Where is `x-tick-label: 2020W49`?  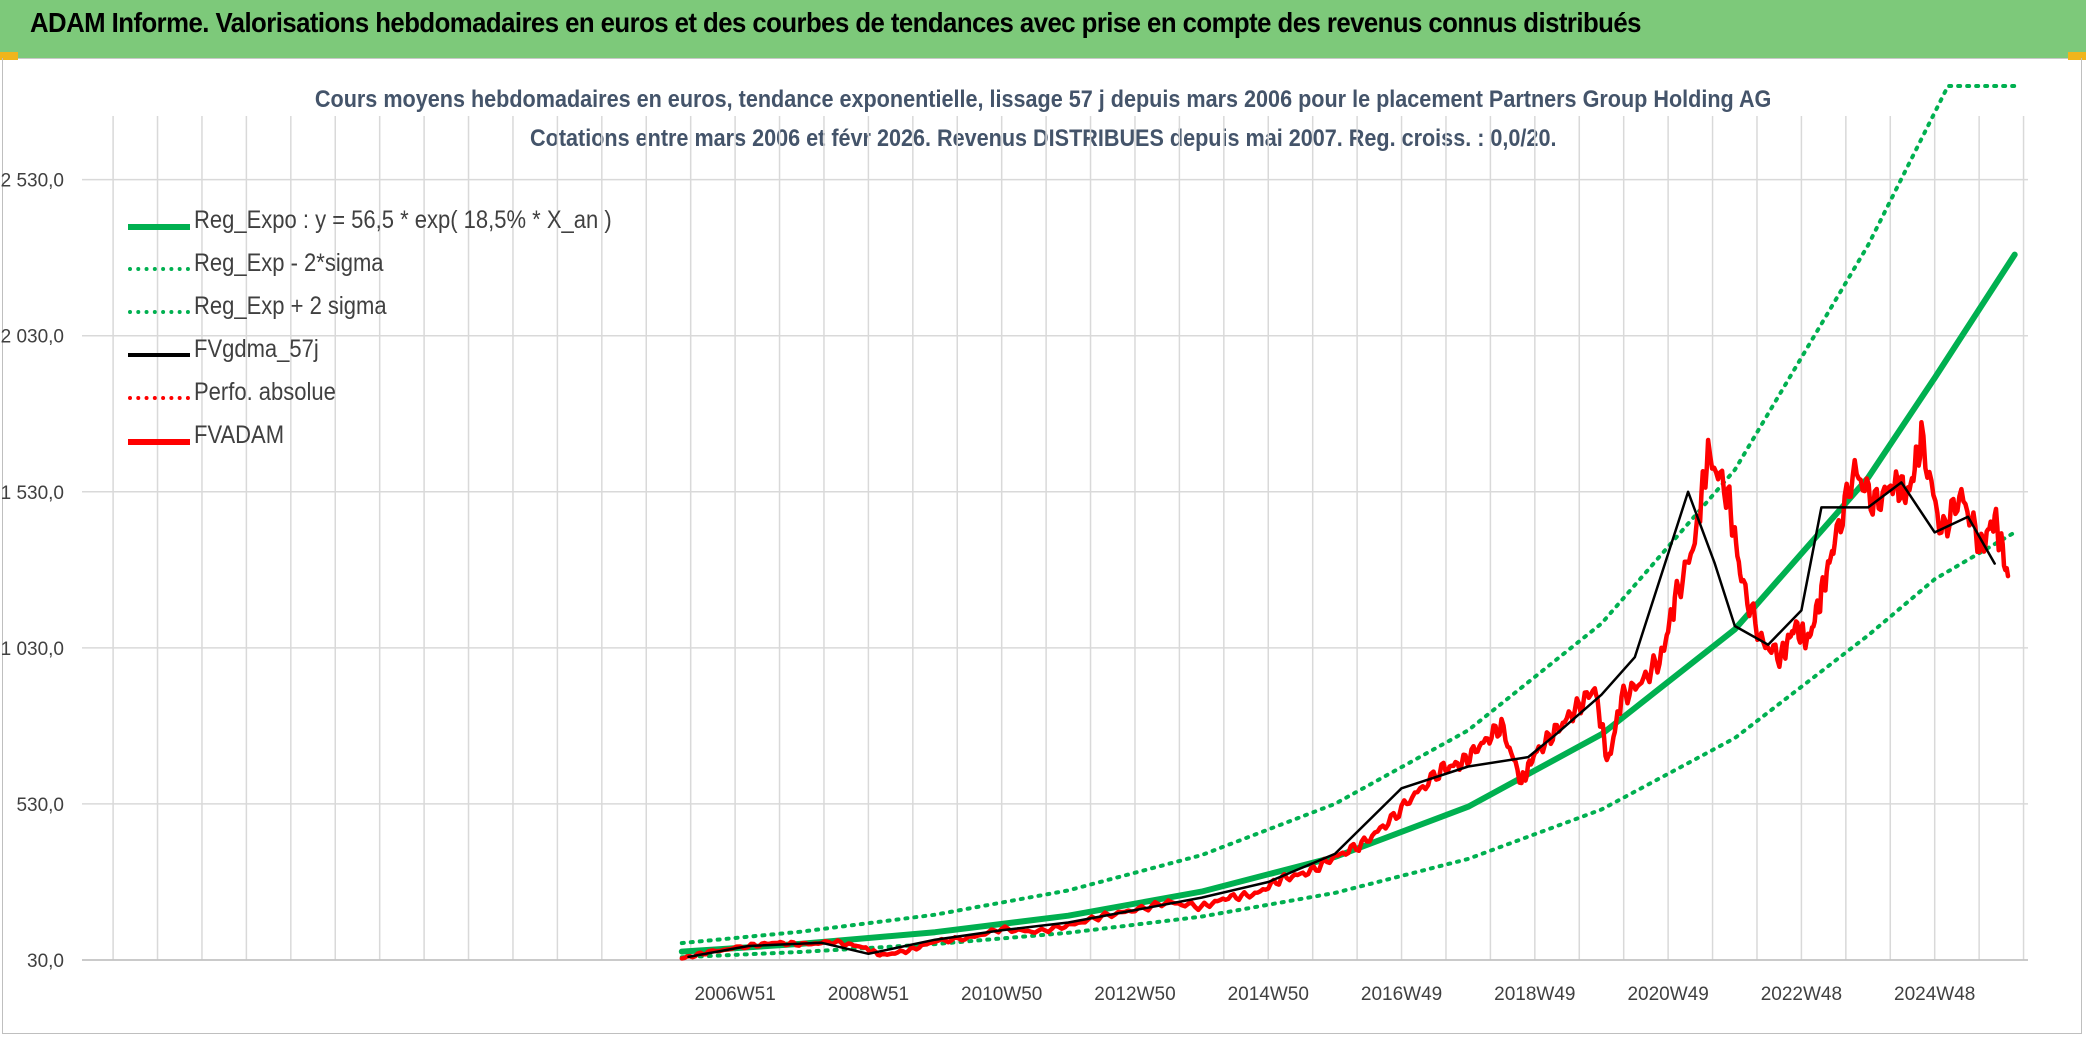
x-tick-label: 2020W49 is located at coordinates (1667, 994).